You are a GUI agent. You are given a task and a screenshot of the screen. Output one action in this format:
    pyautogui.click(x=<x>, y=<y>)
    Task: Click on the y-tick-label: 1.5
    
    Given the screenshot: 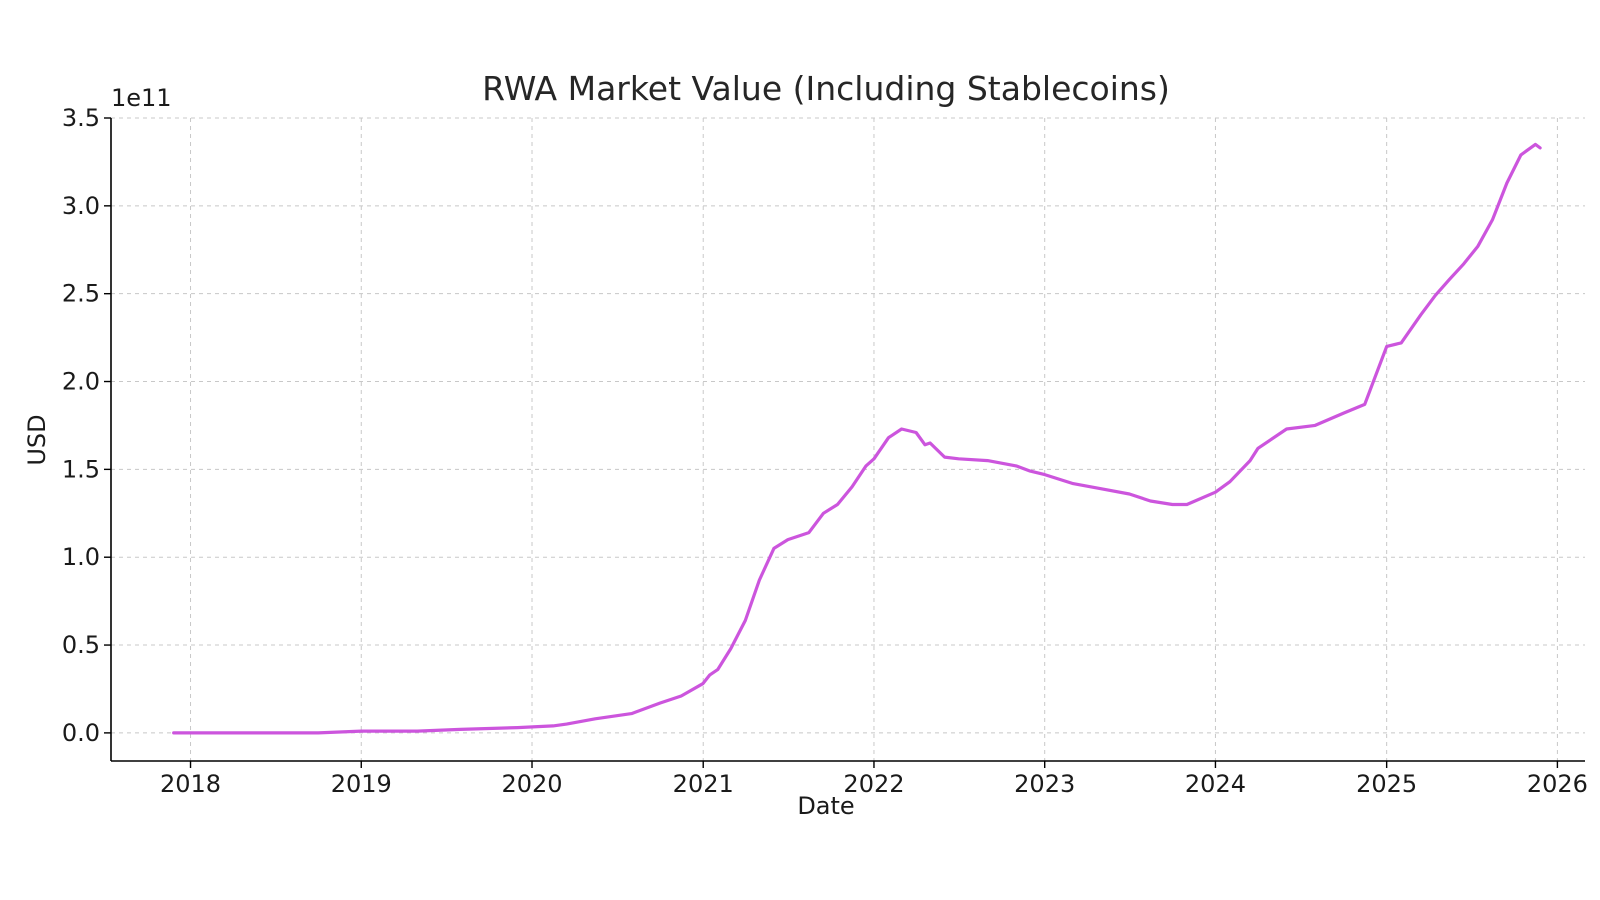 What is the action you would take?
    pyautogui.click(x=81, y=469)
    